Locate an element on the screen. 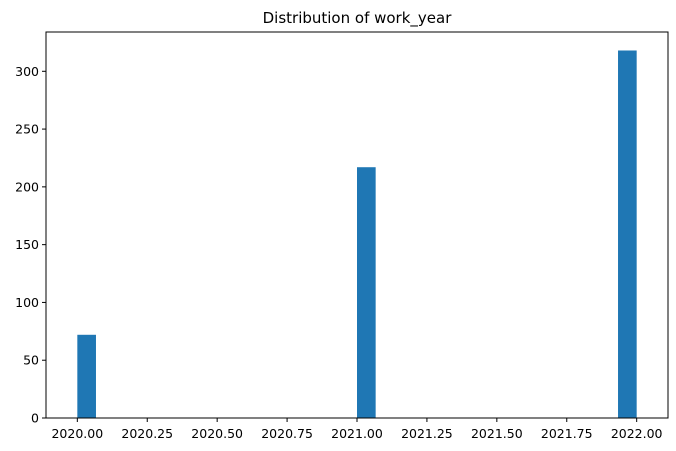 This screenshot has width=676, height=451. y-axis: 0 50 100 150 200 250 300 is located at coordinates (30, 245).